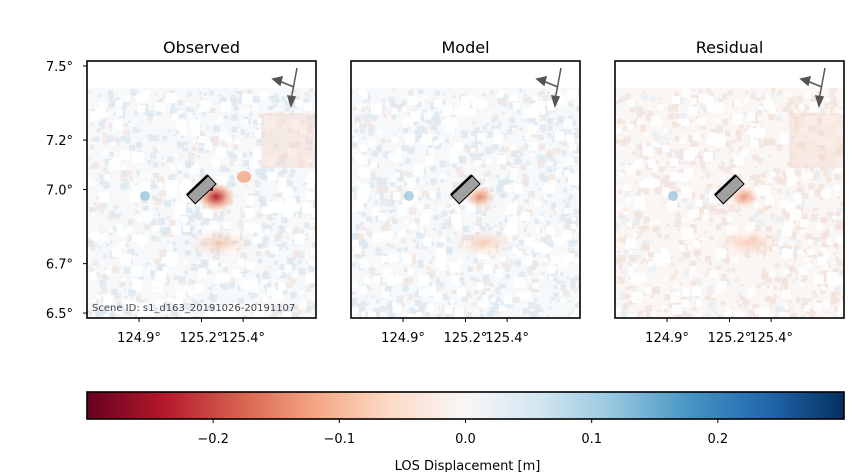  What do you see at coordinates (59, 67) in the screenshot?
I see `y-tick-label: 7.5°` at bounding box center [59, 67].